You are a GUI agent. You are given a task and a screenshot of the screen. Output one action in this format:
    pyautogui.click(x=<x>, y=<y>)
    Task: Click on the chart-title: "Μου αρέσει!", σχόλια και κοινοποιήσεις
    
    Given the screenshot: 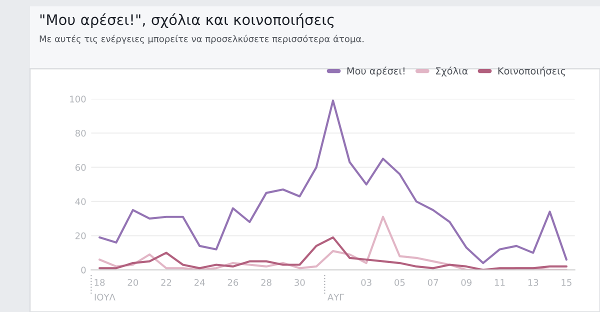 What is the action you would take?
    pyautogui.click(x=187, y=20)
    